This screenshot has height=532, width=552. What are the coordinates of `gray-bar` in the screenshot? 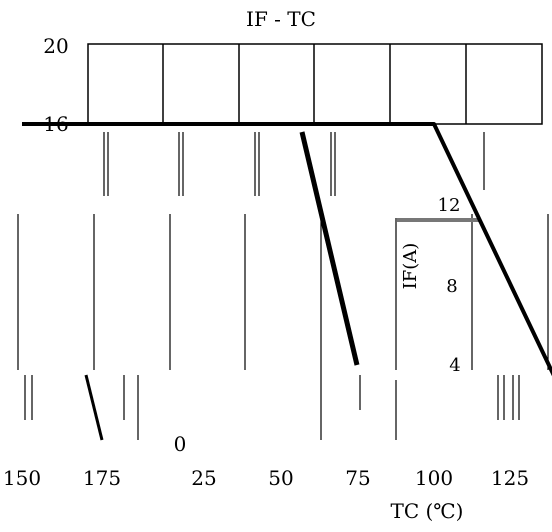 It's located at (439, 220).